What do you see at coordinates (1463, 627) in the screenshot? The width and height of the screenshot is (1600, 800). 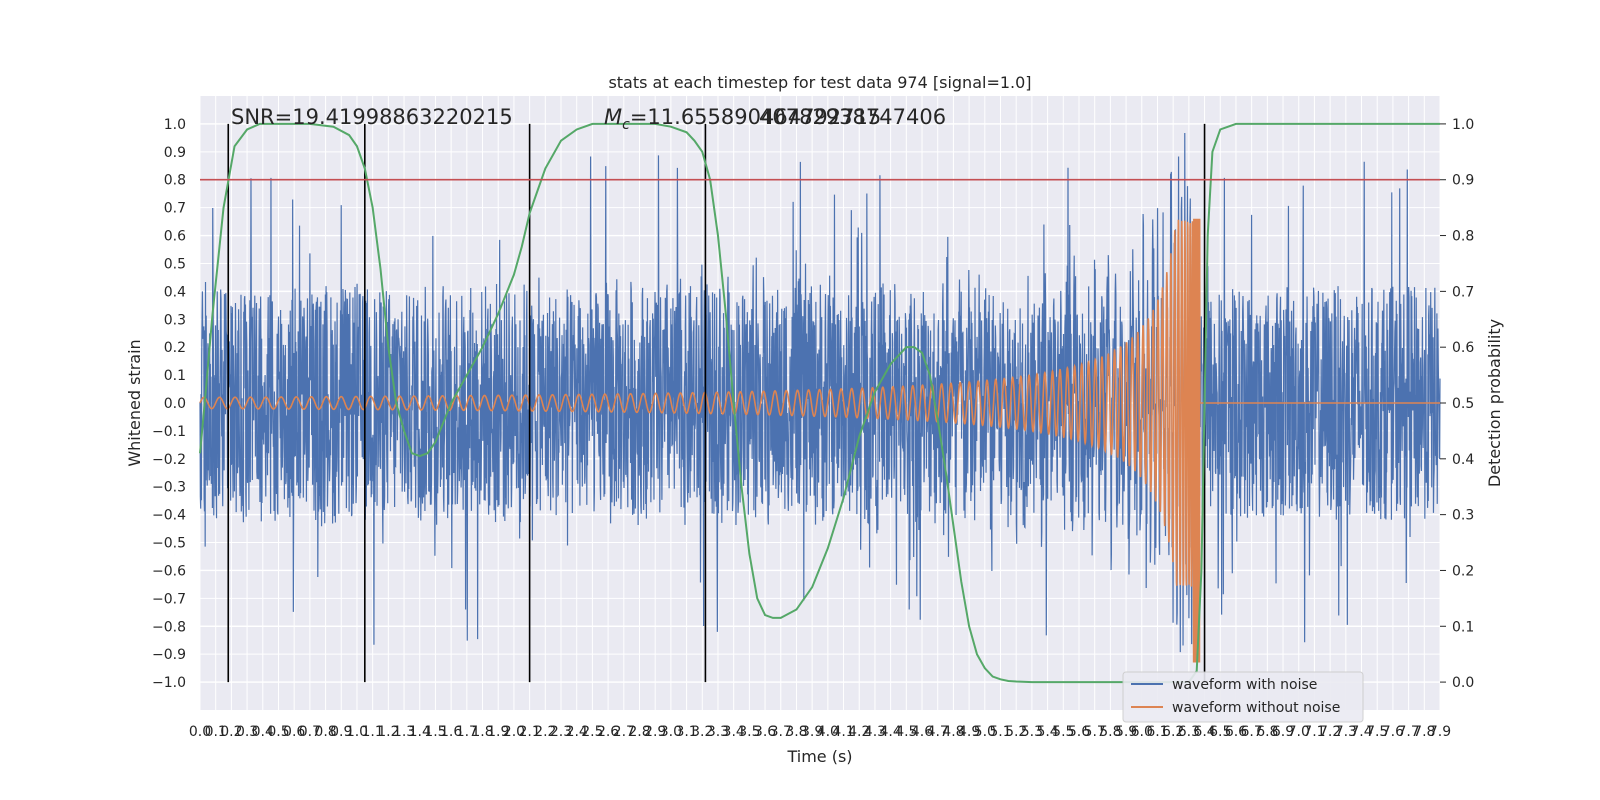 I see `y2-tick-label: 0.1` at bounding box center [1463, 627].